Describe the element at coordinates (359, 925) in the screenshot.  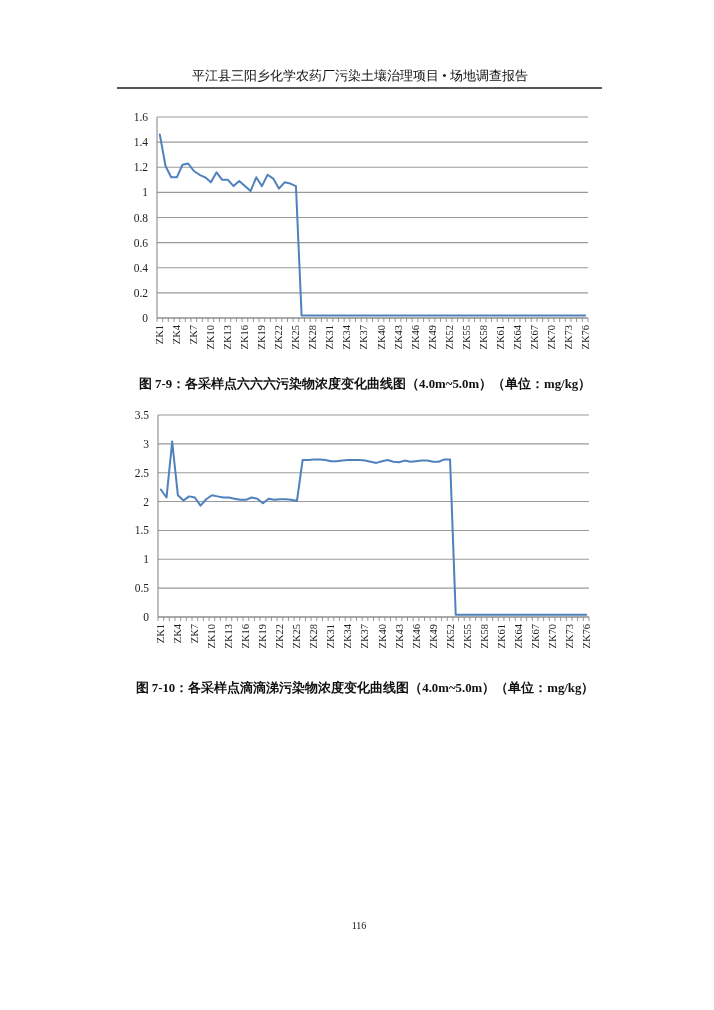
I see `text: 116` at that location.